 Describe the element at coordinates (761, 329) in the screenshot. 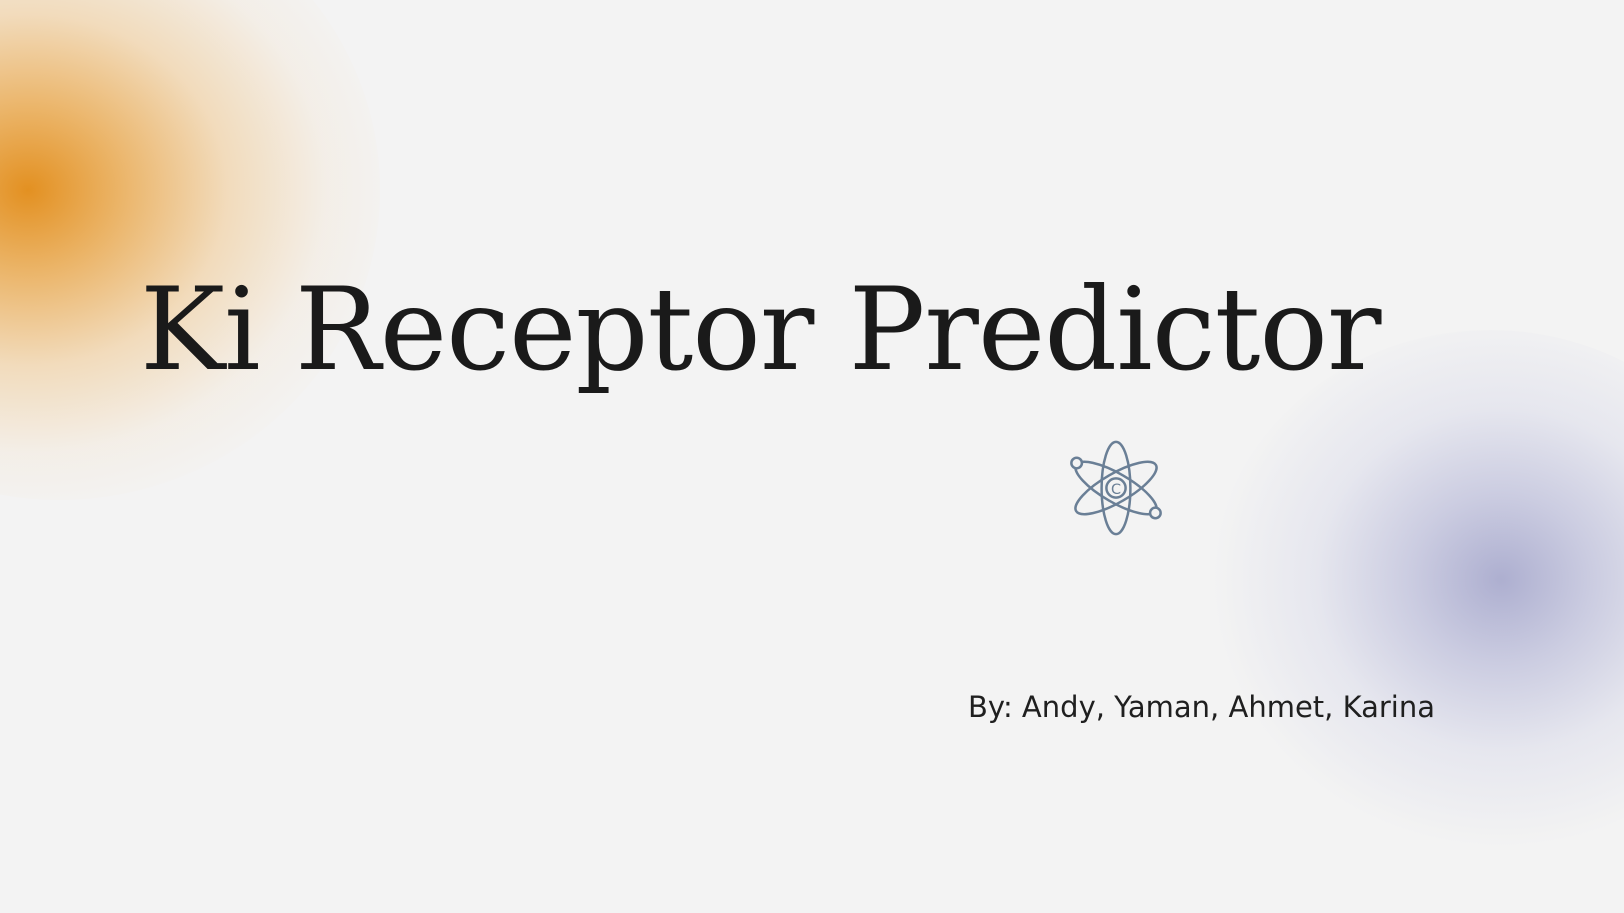

I see `slide-title: Ki Receptor Predictor` at that location.